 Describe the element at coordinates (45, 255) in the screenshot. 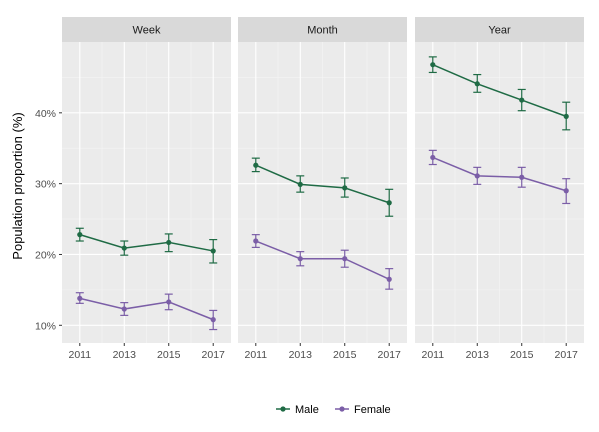

I see `y-tick-label: 20%` at that location.